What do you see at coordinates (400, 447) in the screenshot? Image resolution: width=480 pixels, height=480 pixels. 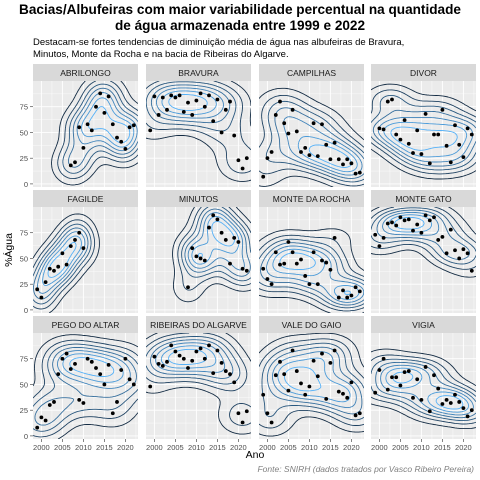 I see `x-tick-label: 2005` at bounding box center [400, 447].